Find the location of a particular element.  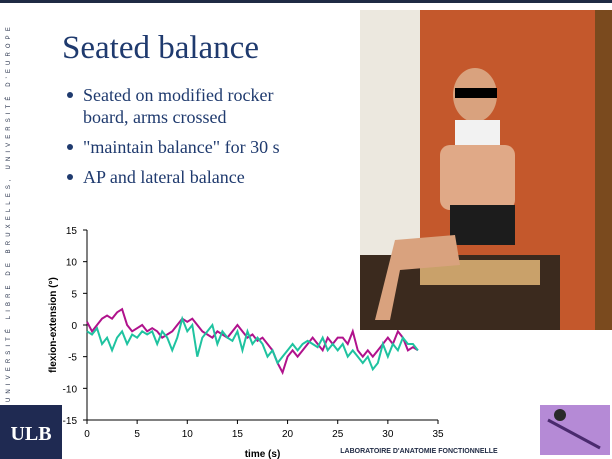

photo-torso is located at coordinates (477, 177).